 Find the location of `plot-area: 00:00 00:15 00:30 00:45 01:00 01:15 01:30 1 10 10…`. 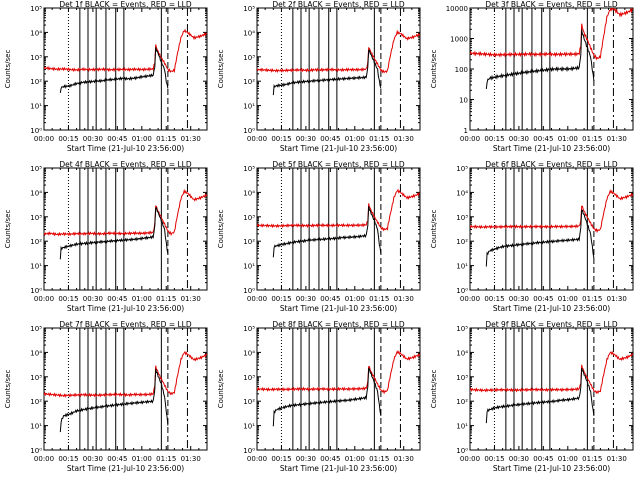

plot-area: 00:00 00:15 00:30 00:45 01:00 01:15 01:30 1 10 10… is located at coordinates (532, 76).